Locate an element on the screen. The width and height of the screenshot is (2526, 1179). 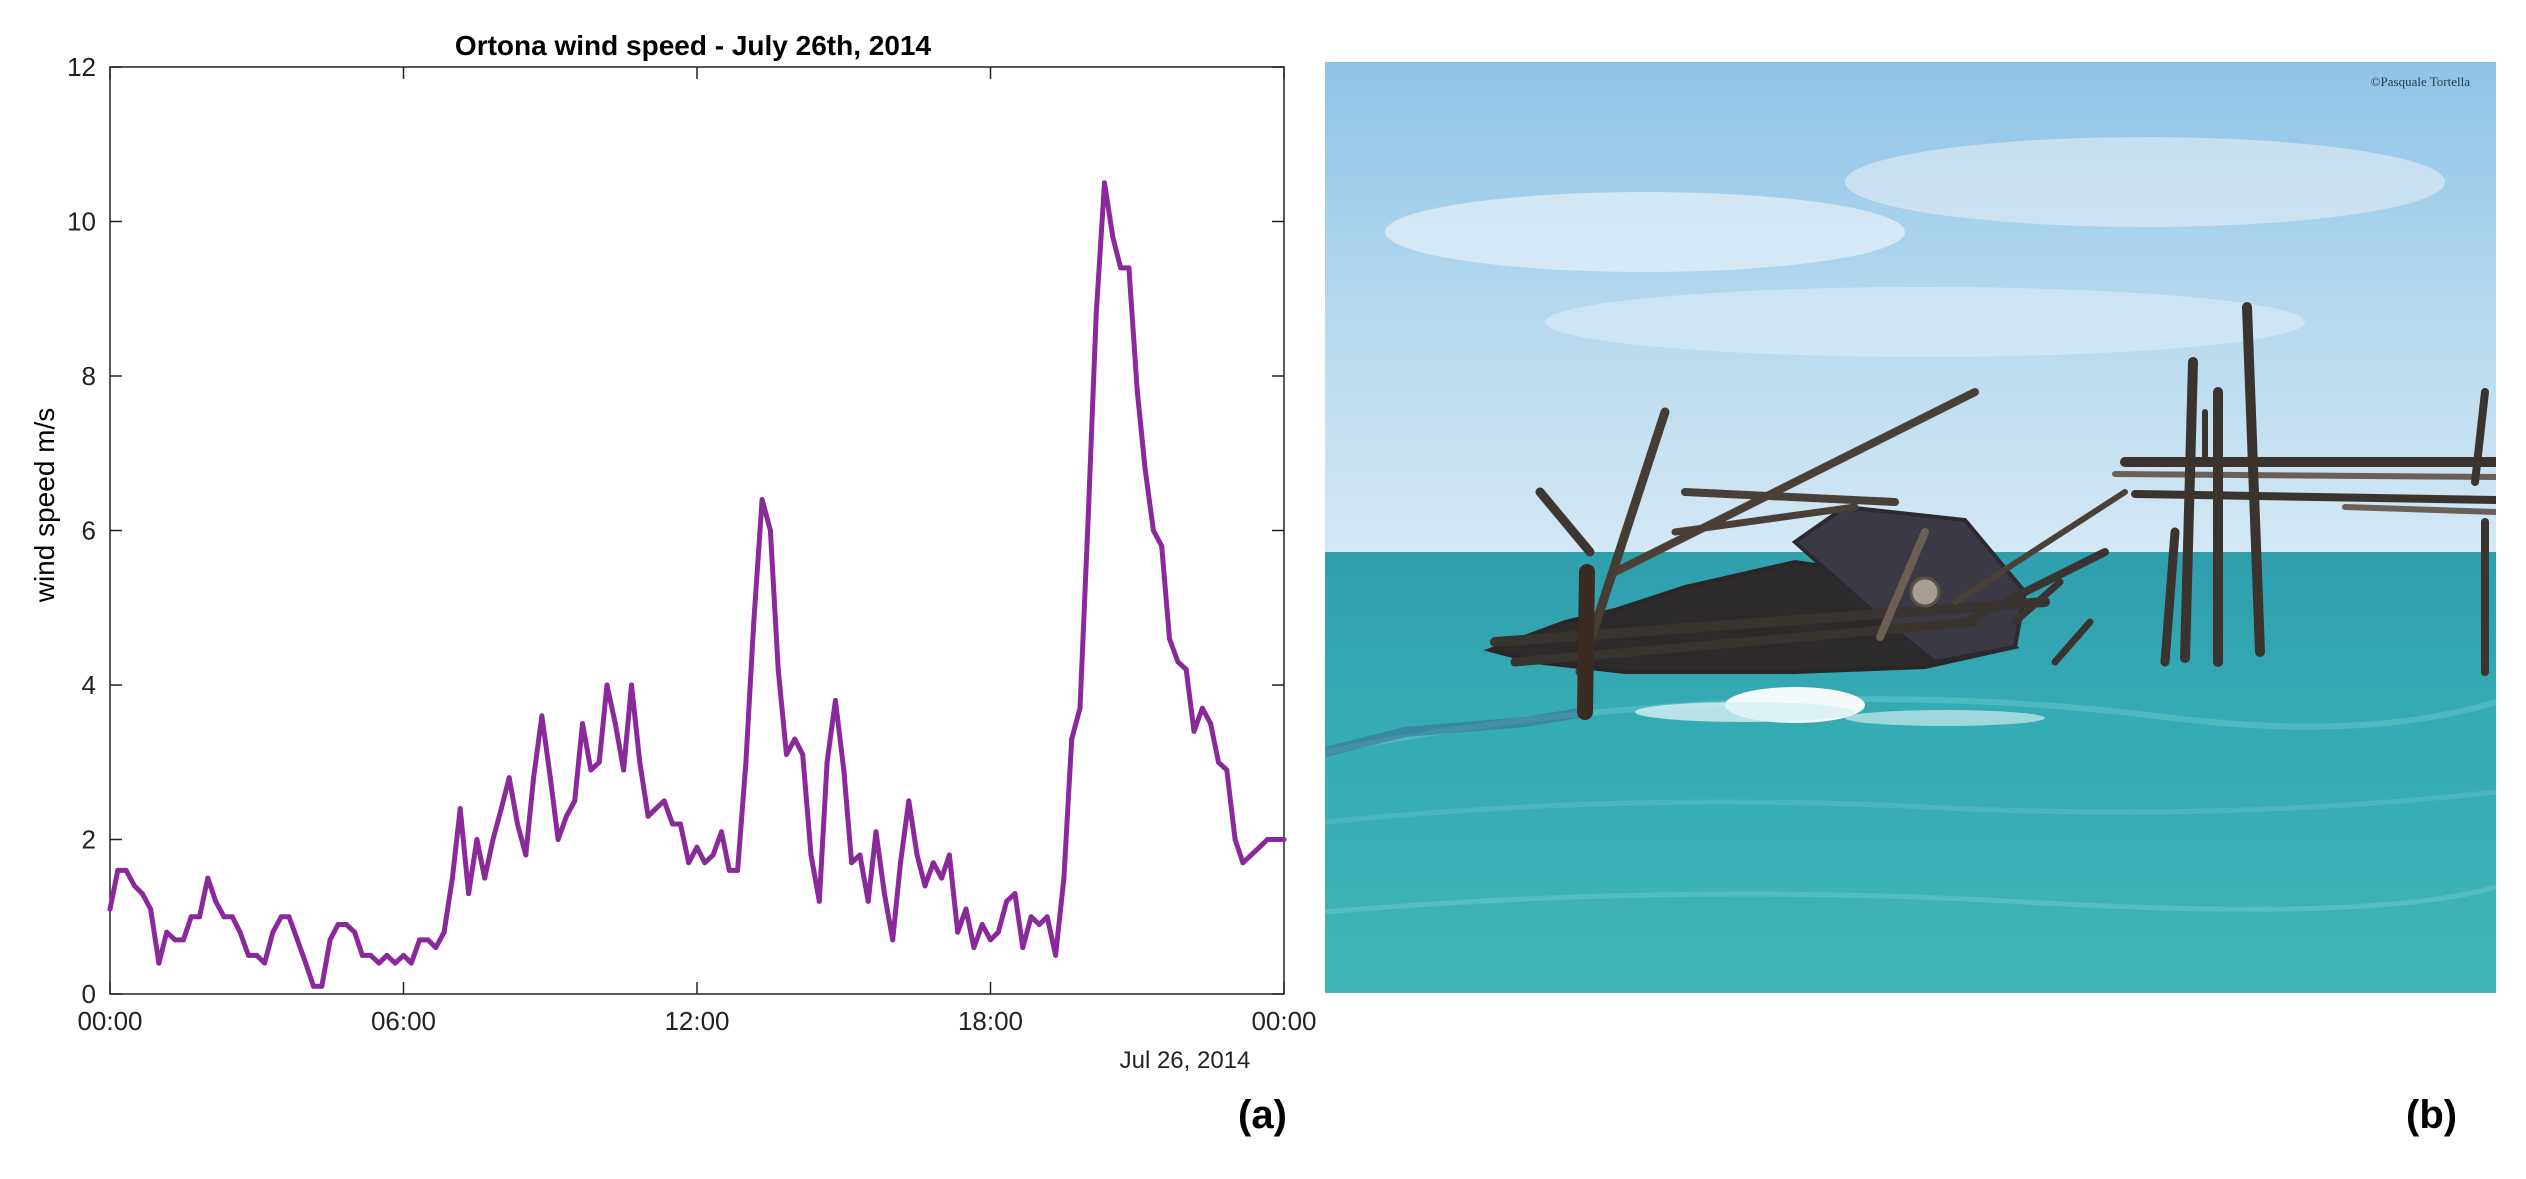
y-tick-label: 6 is located at coordinates (89, 531).